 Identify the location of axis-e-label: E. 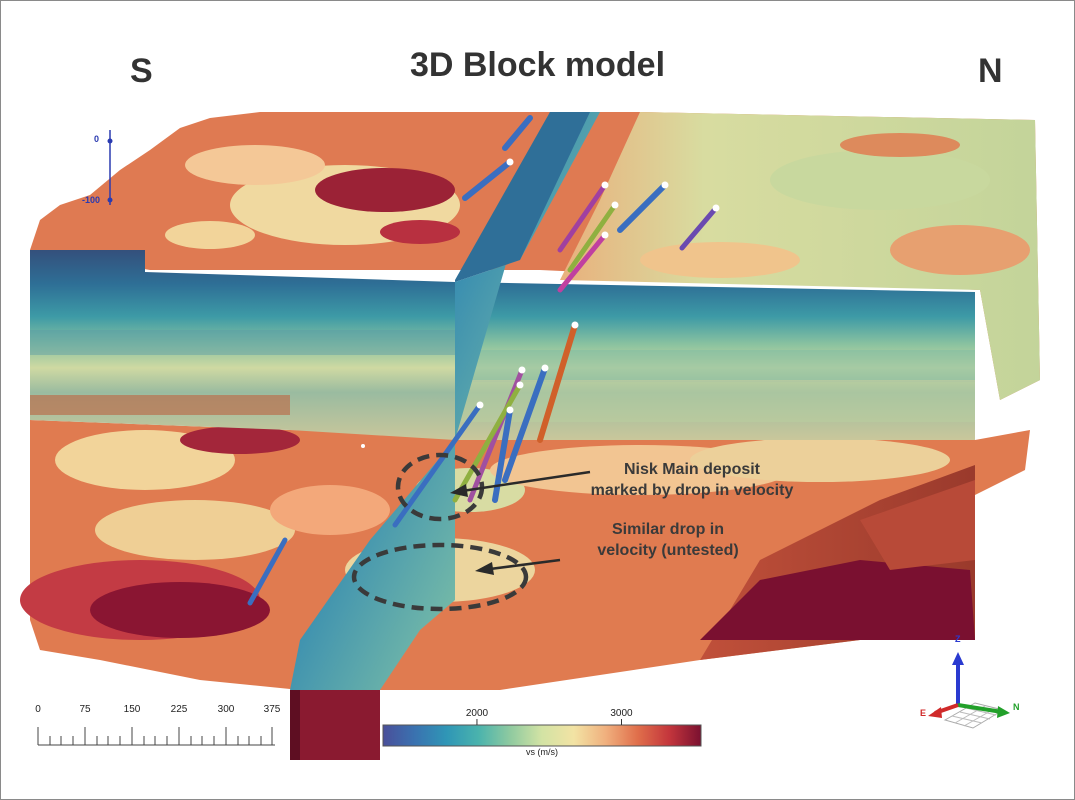
(923, 713).